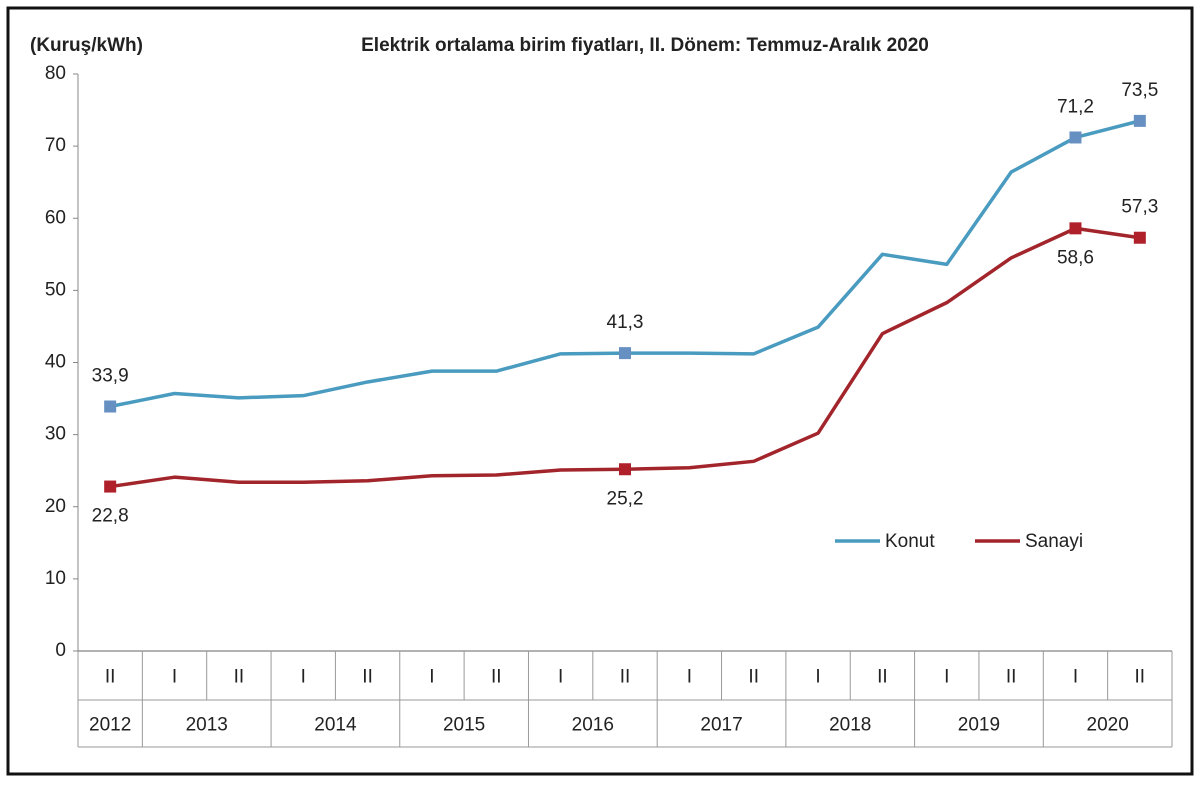  What do you see at coordinates (55, 73) in the screenshot?
I see `y-tick-label: 80` at bounding box center [55, 73].